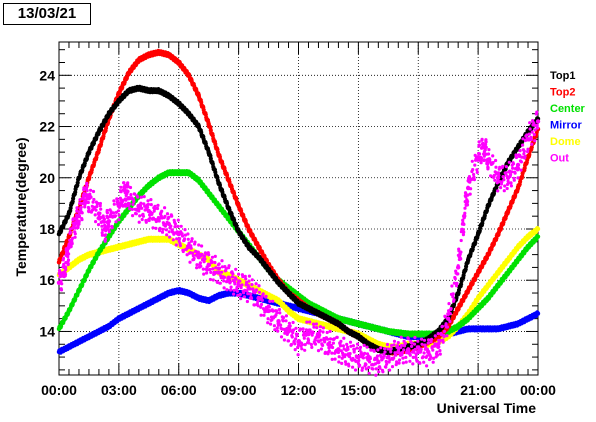 The image size is (596, 422). I want to click on x-tick-label: 03:00, so click(119, 390).